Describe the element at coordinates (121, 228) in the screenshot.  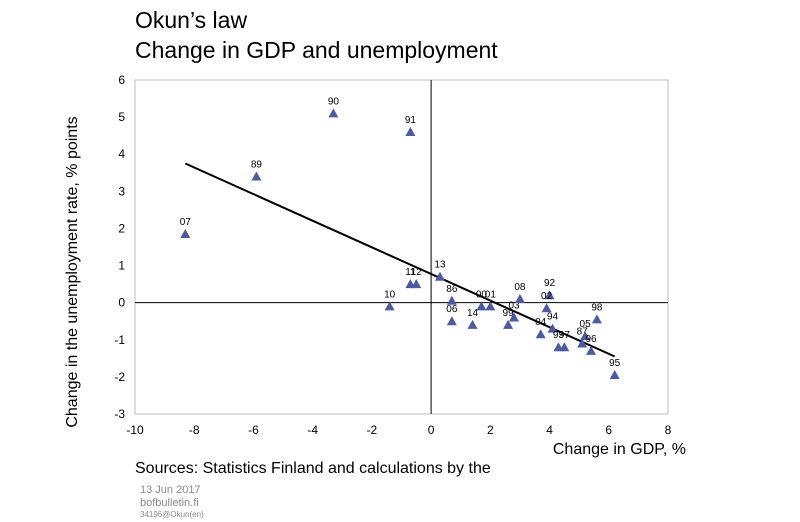
I see `y-tick-label: 2` at that location.